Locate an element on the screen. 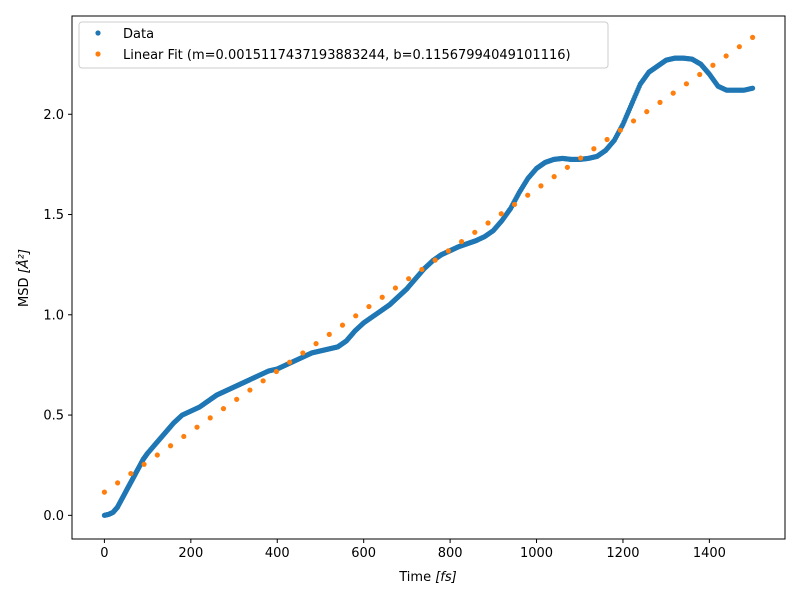 The height and width of the screenshot is (600, 800). x-axis-label: Time [fs] is located at coordinates (427, 577).